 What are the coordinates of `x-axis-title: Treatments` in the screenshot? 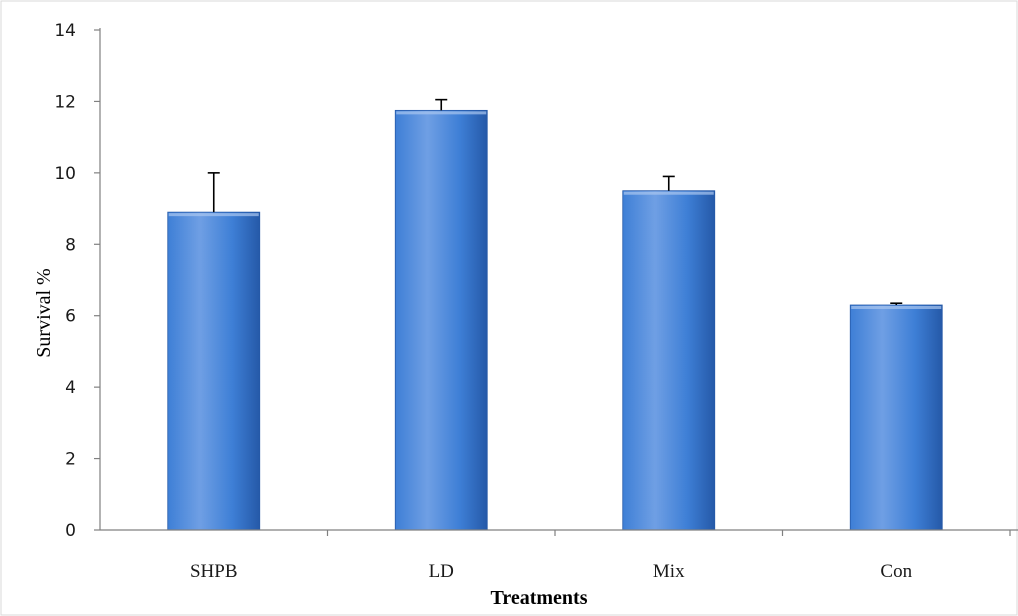 It's located at (538, 598).